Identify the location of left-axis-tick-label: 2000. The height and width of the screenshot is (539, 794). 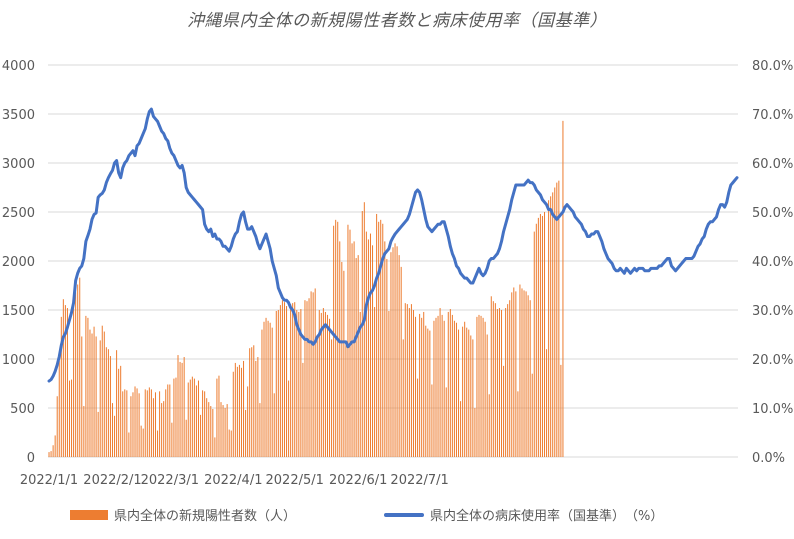
(18, 262).